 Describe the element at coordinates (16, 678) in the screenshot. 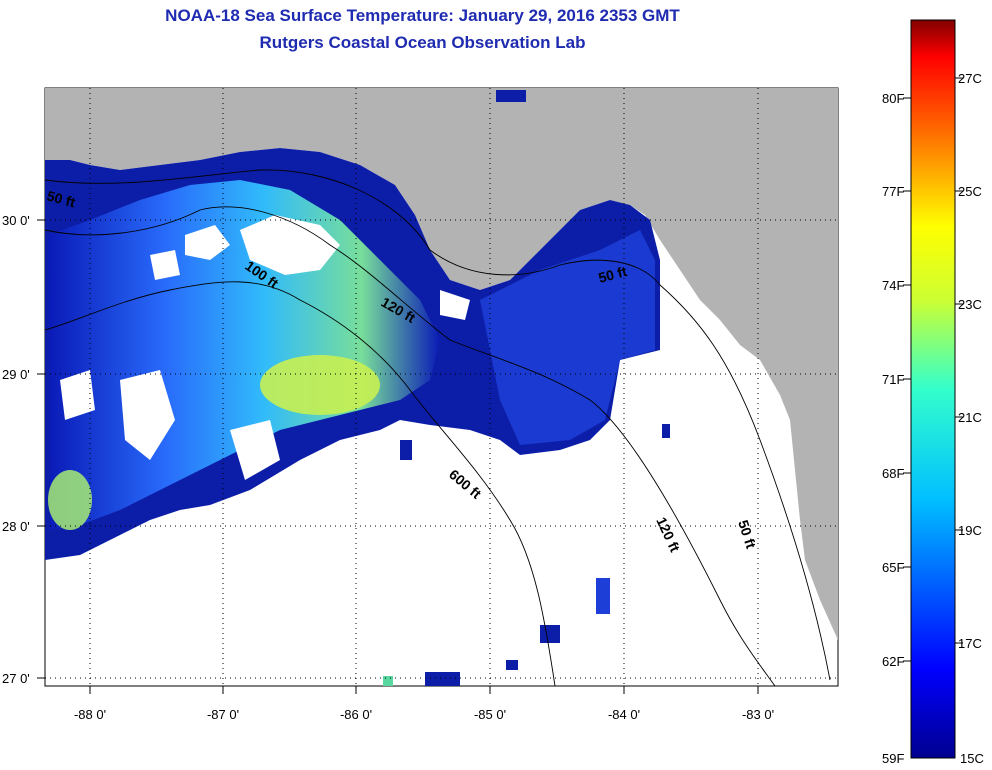

I see `lat-tick-label: 27 0'` at that location.